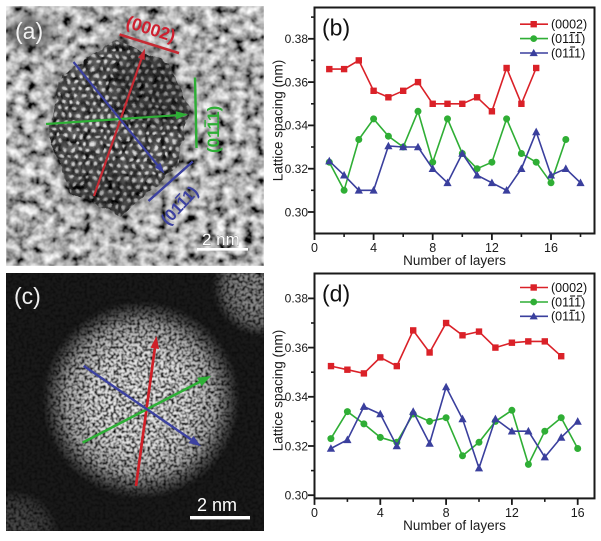 The width and height of the screenshot is (601, 541). I want to click on svg-text: (a), so click(29, 31).